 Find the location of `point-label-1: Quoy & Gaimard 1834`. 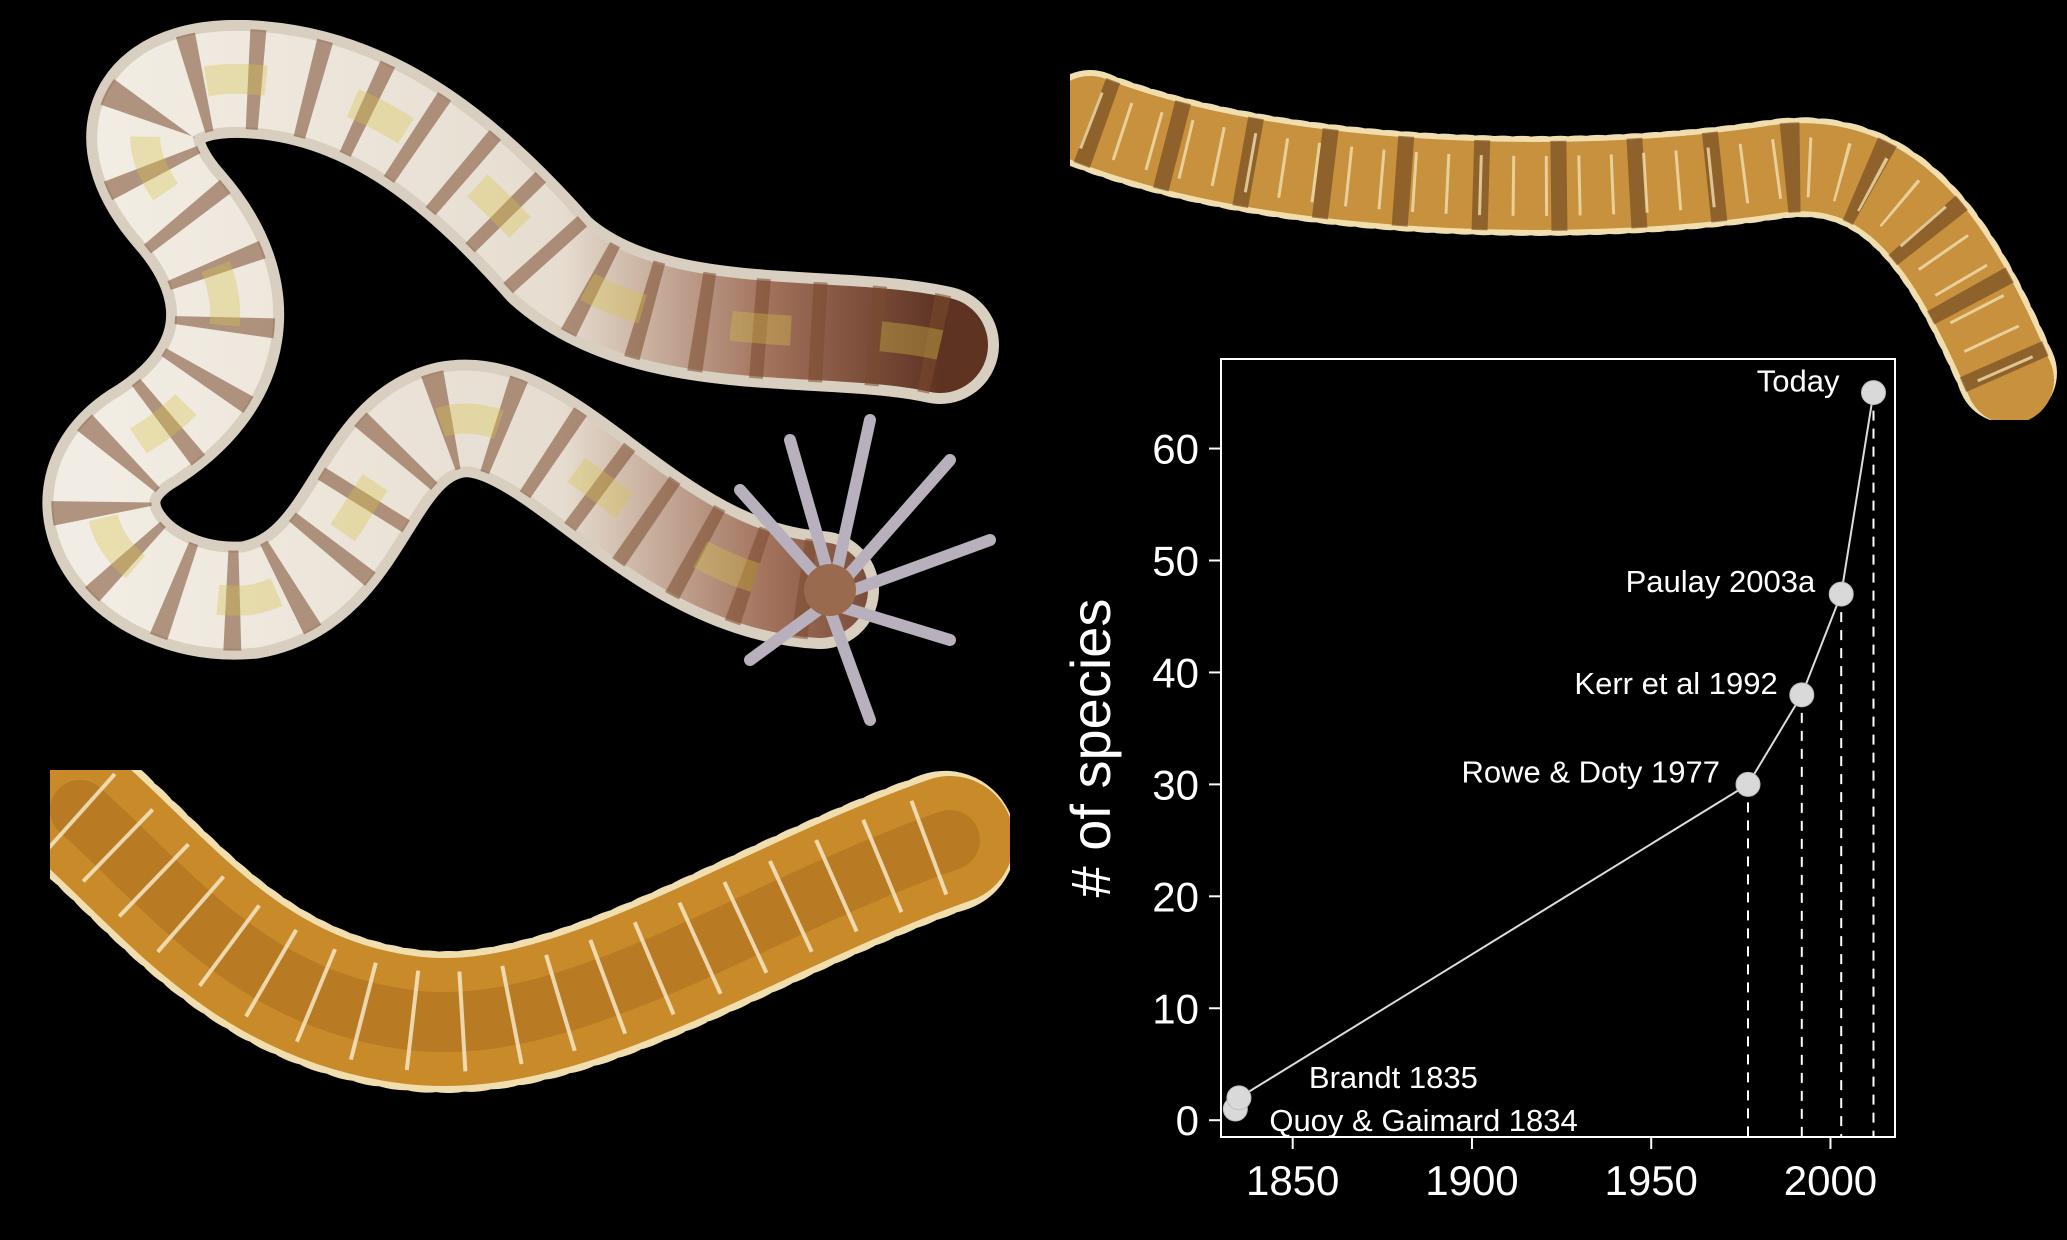

point-label-1: Quoy & Gaimard 1834 is located at coordinates (1423, 1120).